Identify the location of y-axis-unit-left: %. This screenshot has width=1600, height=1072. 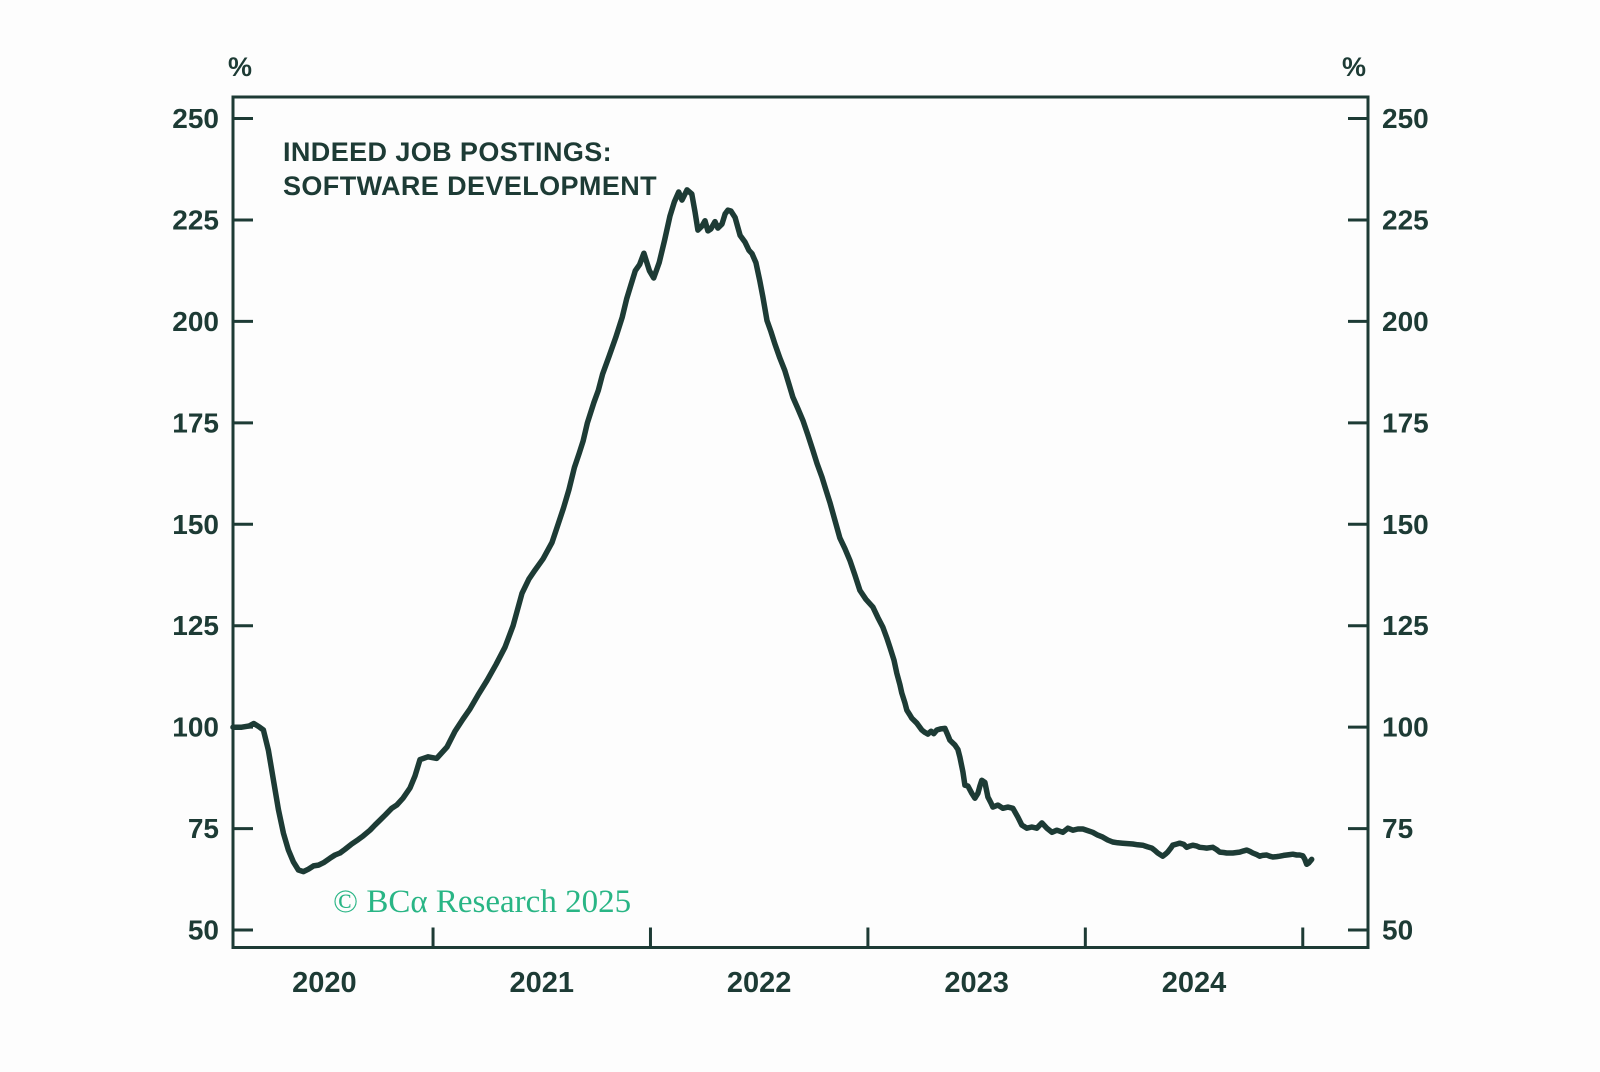
(240, 67).